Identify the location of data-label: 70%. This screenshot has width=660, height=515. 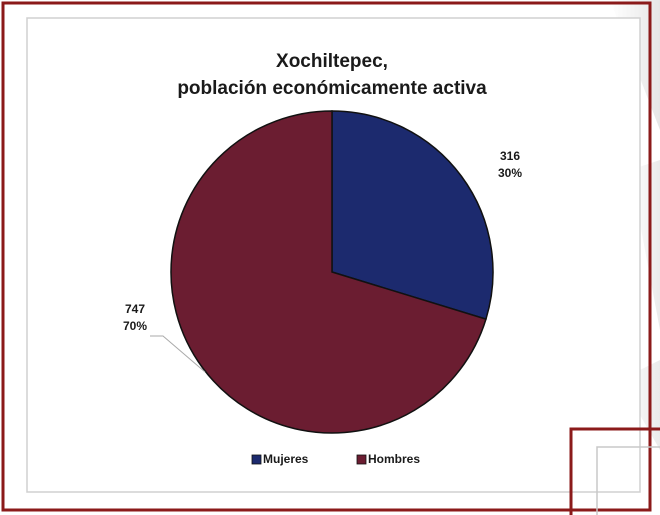
(135, 326).